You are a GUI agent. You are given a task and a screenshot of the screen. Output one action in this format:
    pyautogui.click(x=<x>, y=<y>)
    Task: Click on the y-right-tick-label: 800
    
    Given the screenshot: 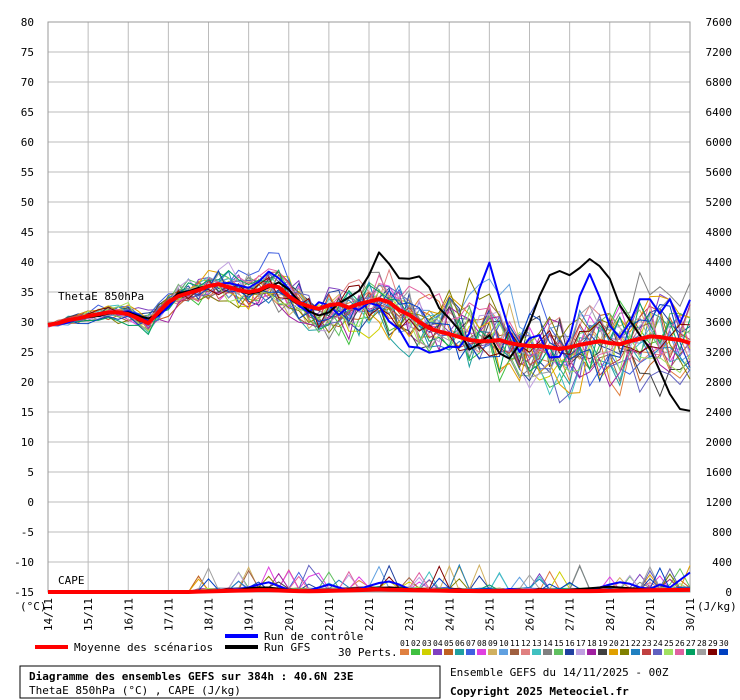 What is the action you would take?
    pyautogui.click(x=722, y=532)
    